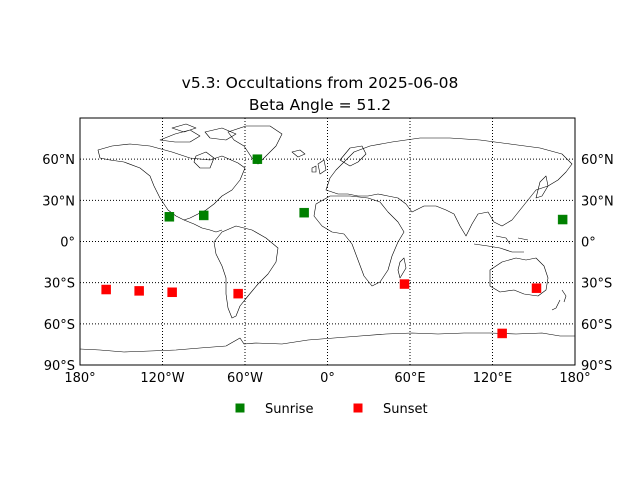 The image size is (640, 480). What do you see at coordinates (58, 160) in the screenshot?
I see `y-tick-label-left: 60°N` at bounding box center [58, 160].